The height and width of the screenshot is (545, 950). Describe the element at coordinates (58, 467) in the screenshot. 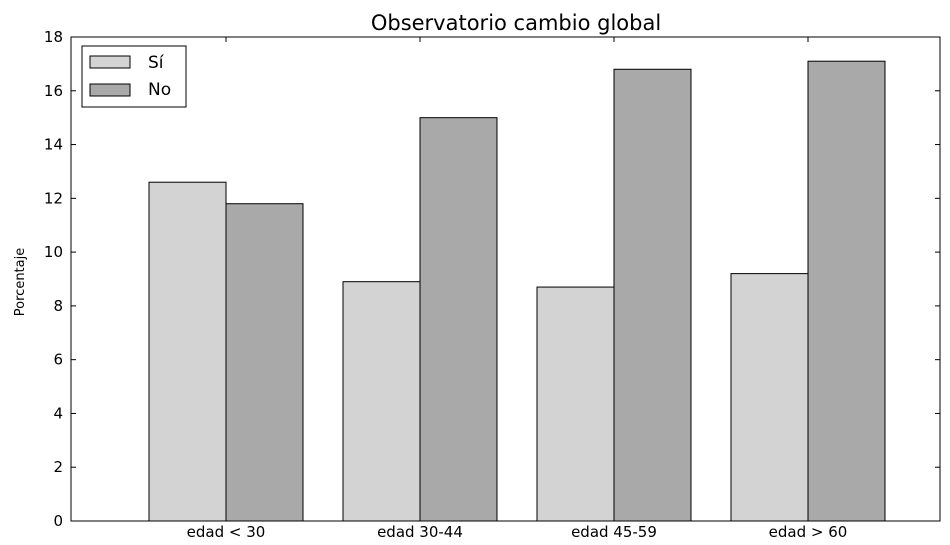

I see `y-tick-label-1: 2` at that location.